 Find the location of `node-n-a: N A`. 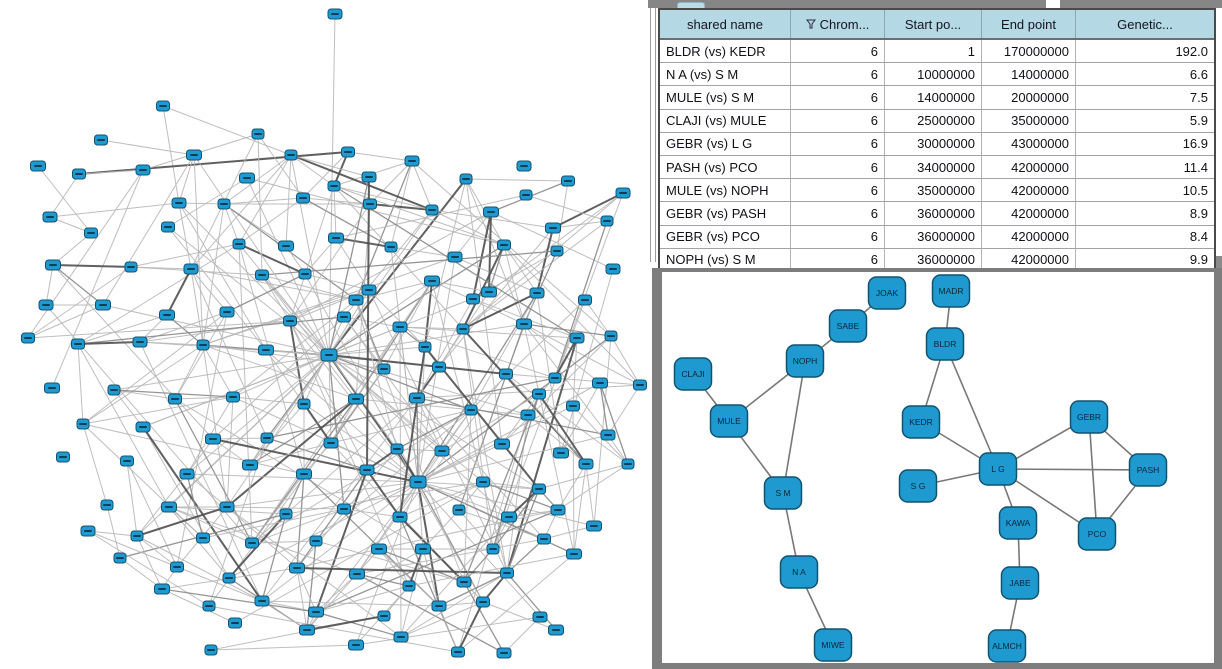

node-n-a: N A is located at coordinates (799, 572).